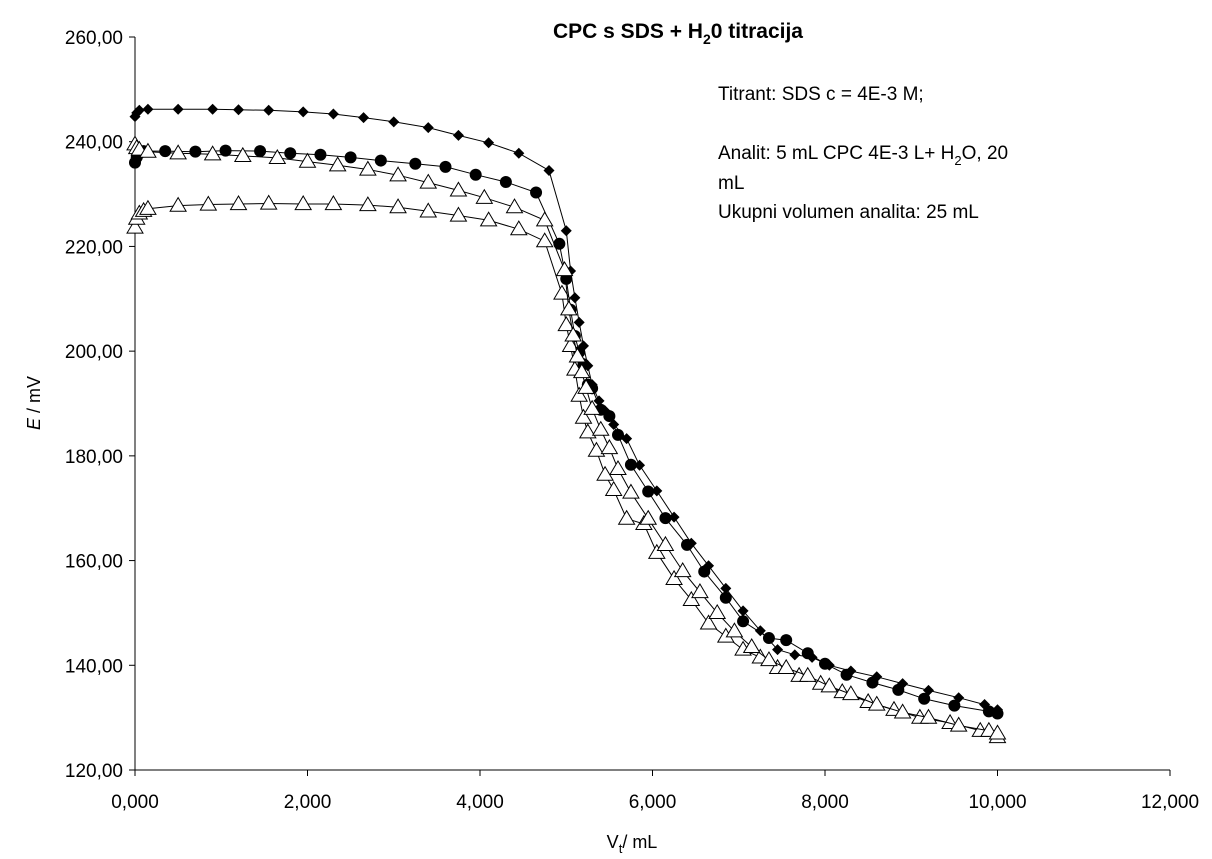  I want to click on x-tick-label: 10,000, so click(997, 802).